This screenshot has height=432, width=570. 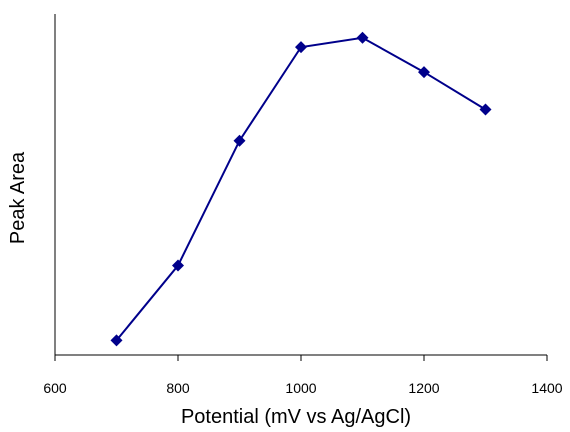 What do you see at coordinates (55, 388) in the screenshot?
I see `x-tick-label: 600` at bounding box center [55, 388].